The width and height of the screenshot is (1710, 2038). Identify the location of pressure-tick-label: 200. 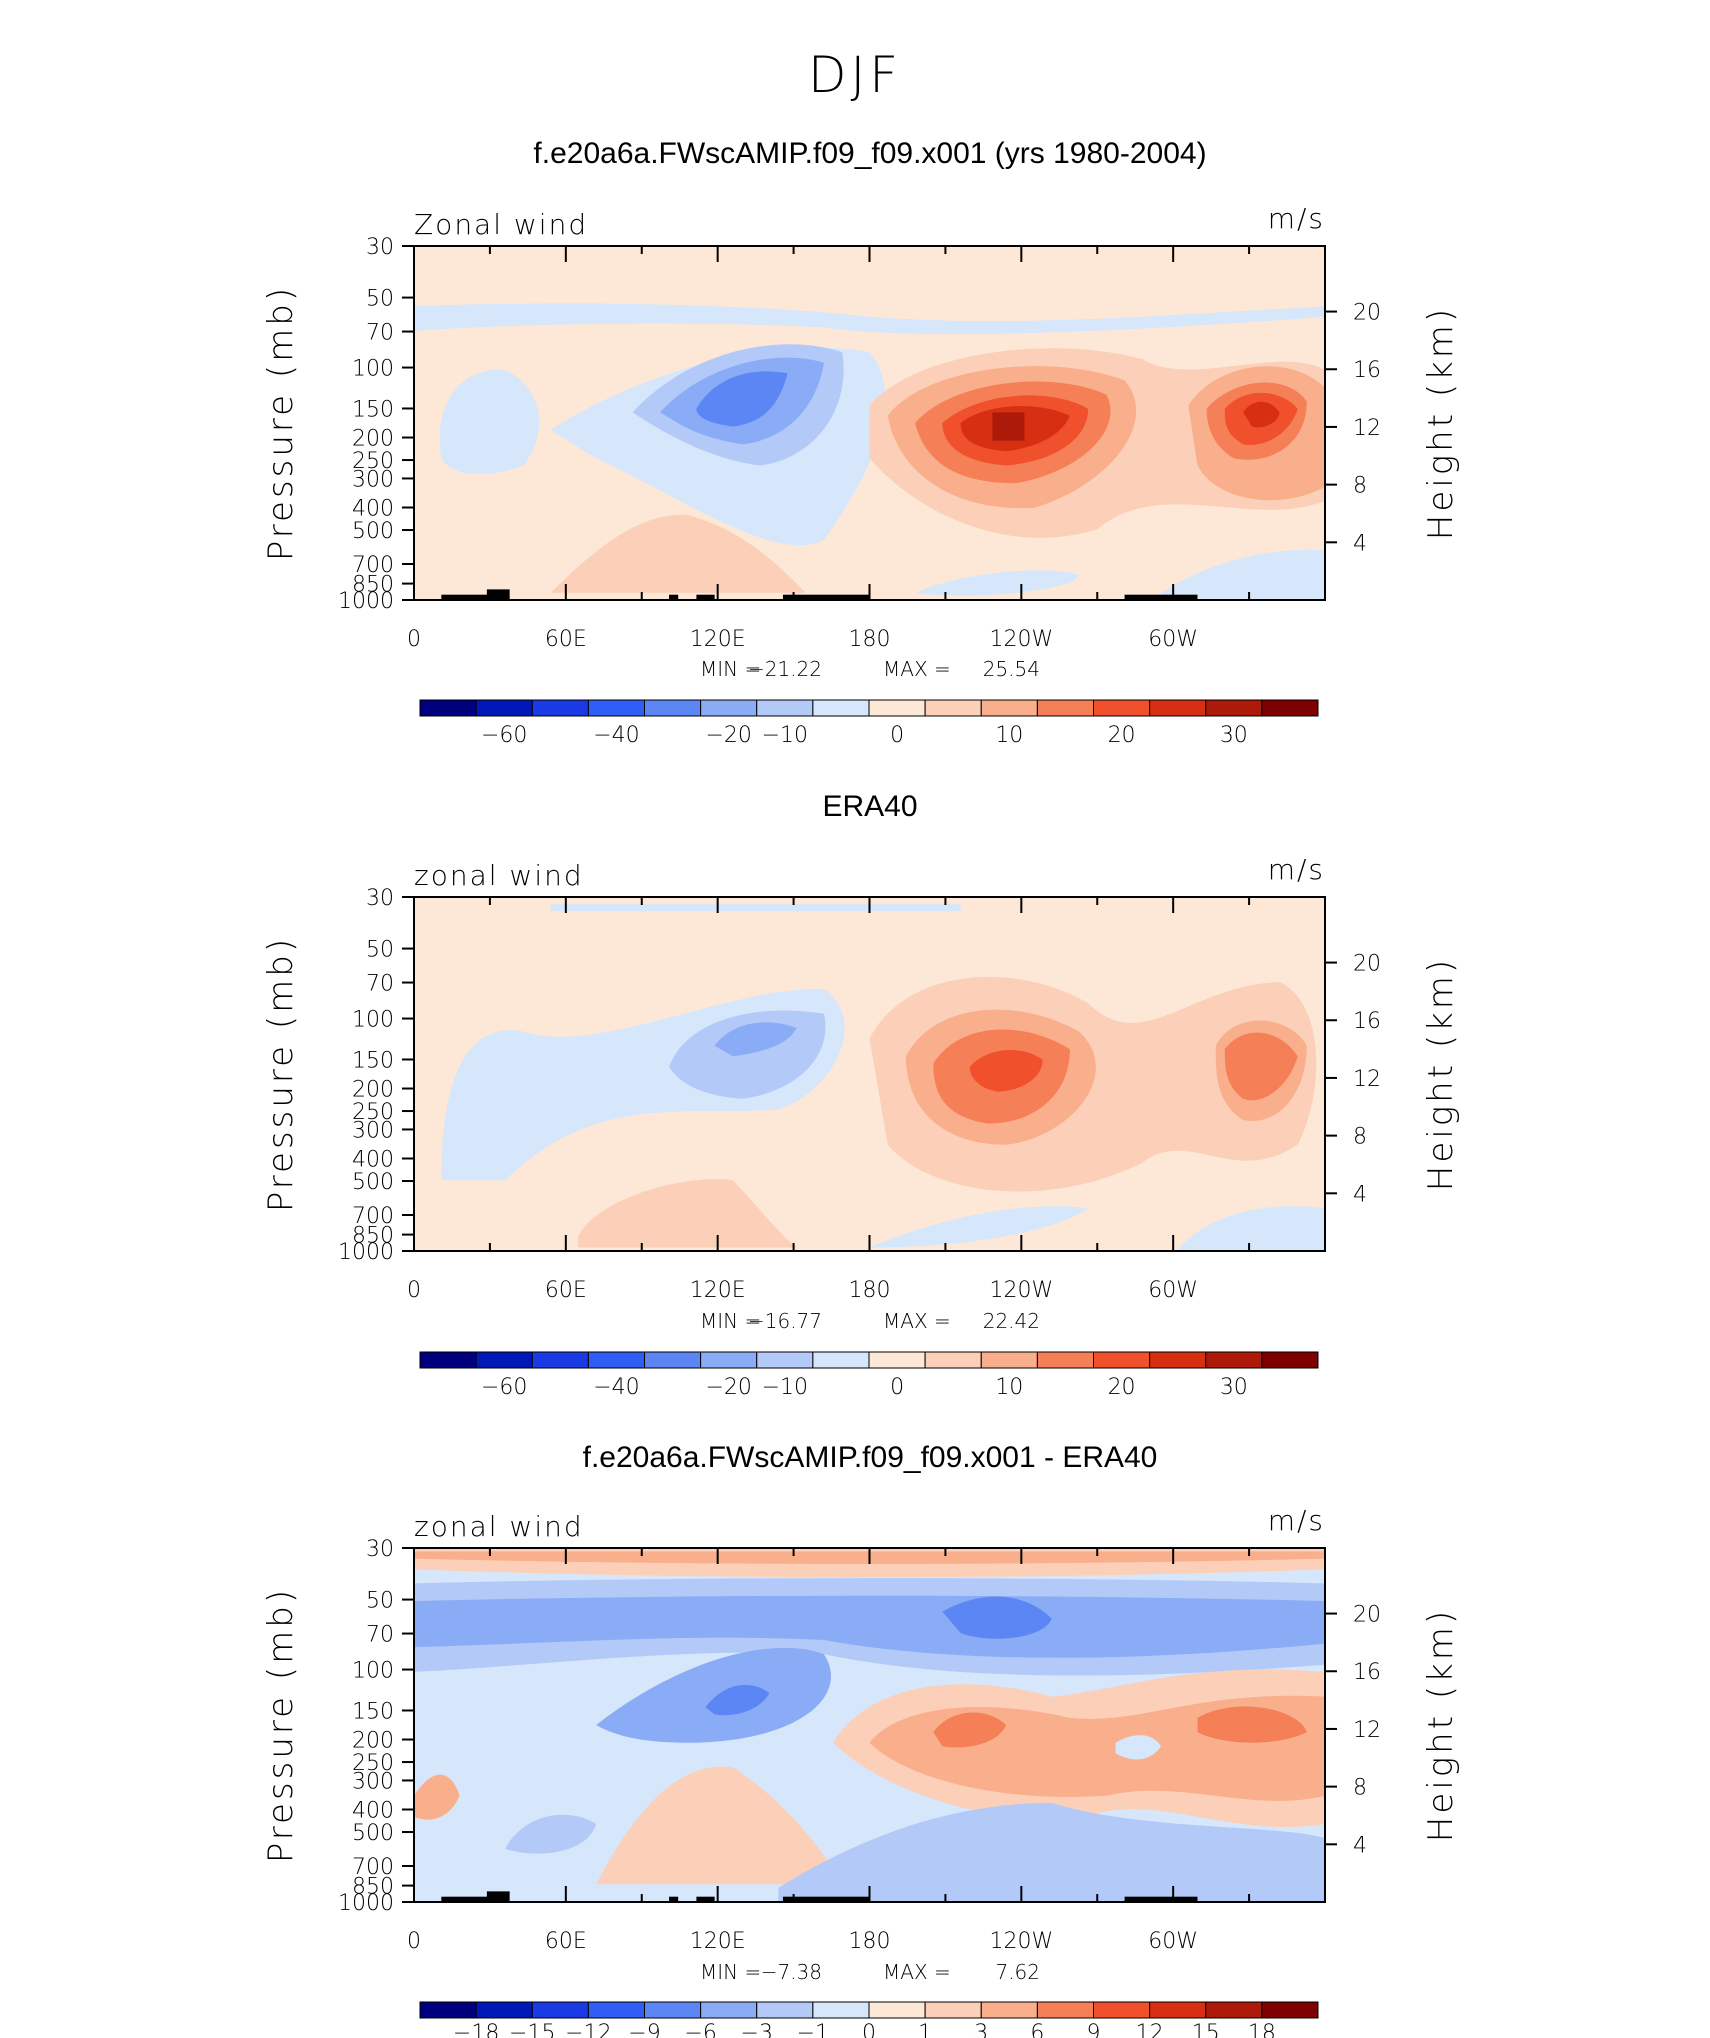
(373, 1741).